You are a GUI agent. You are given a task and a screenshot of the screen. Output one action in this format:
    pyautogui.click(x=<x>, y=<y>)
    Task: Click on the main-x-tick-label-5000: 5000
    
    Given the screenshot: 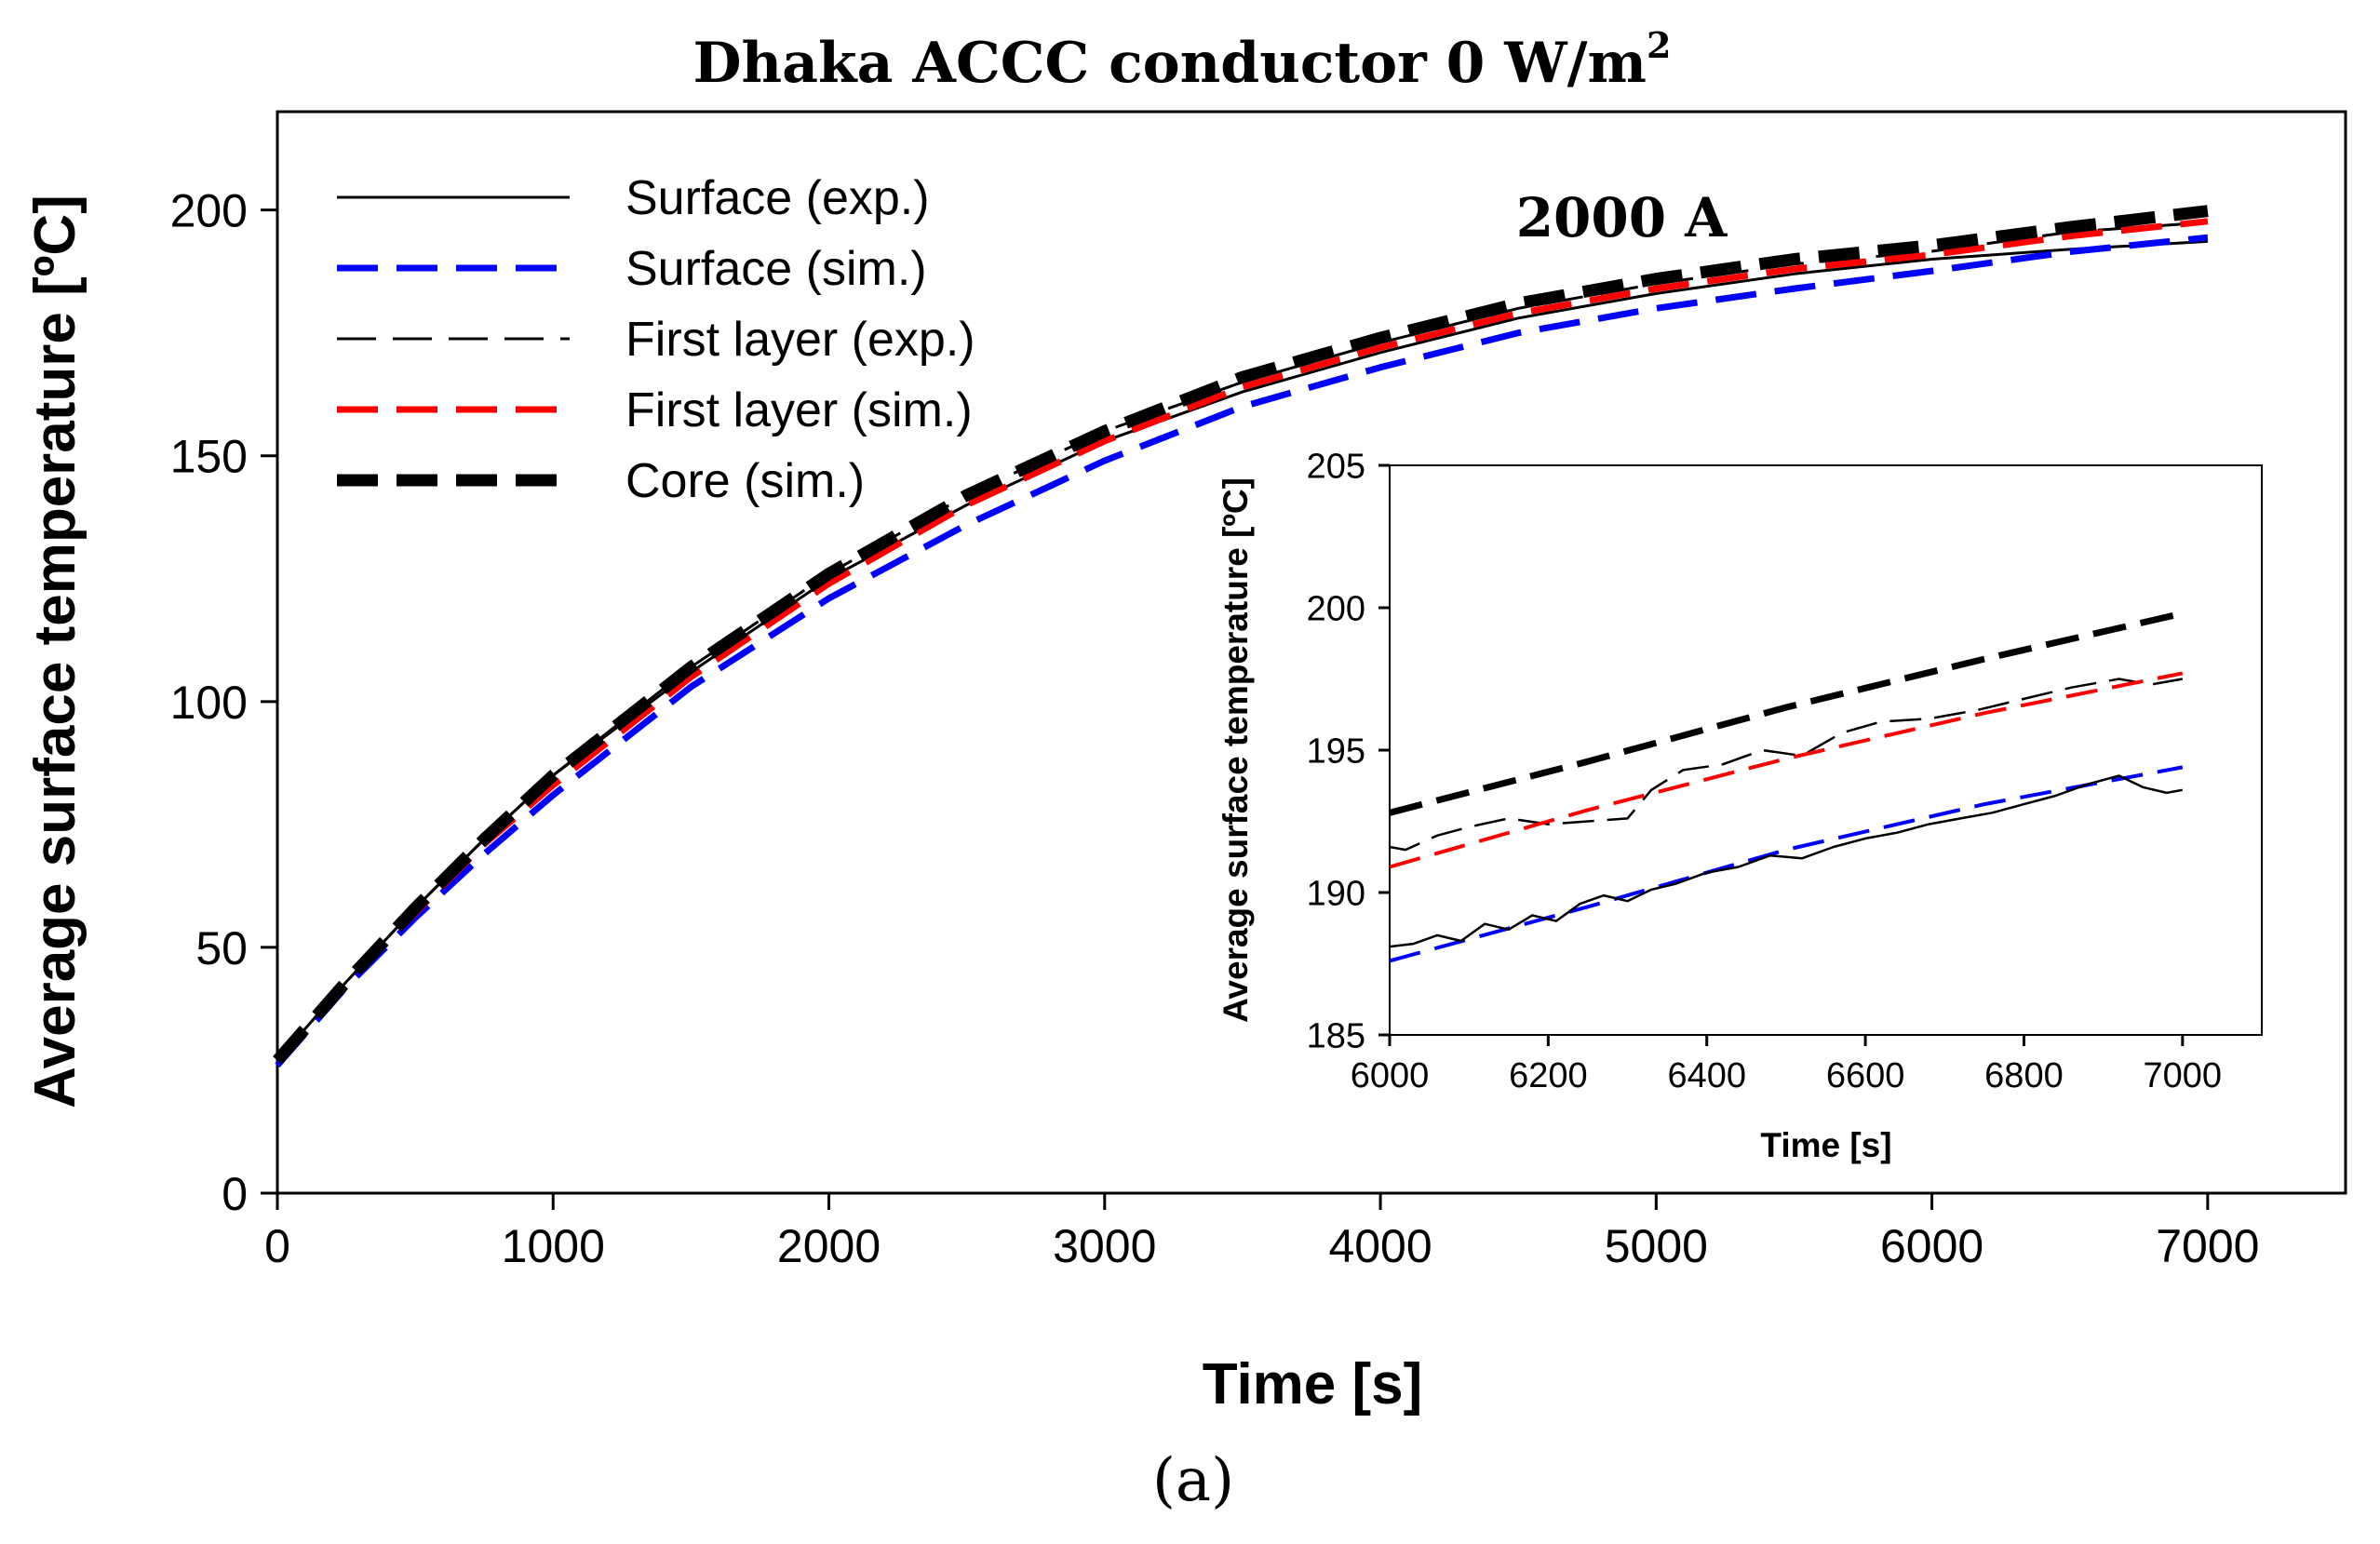 What is the action you would take?
    pyautogui.click(x=1656, y=1246)
    